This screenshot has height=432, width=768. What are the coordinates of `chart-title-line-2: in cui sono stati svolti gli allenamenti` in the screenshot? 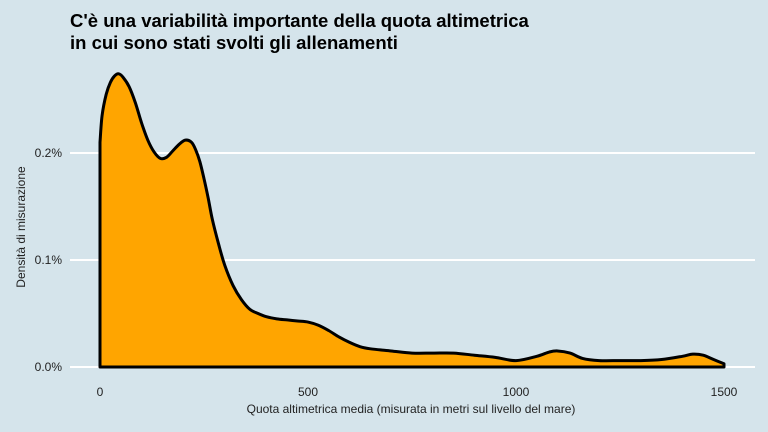 It's located at (234, 42).